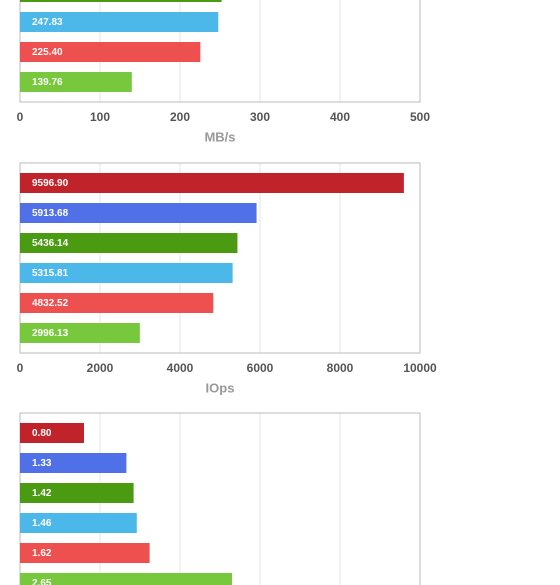 Image resolution: width=560 pixels, height=585 pixels. I want to click on value-label: 1.46, so click(42, 523).